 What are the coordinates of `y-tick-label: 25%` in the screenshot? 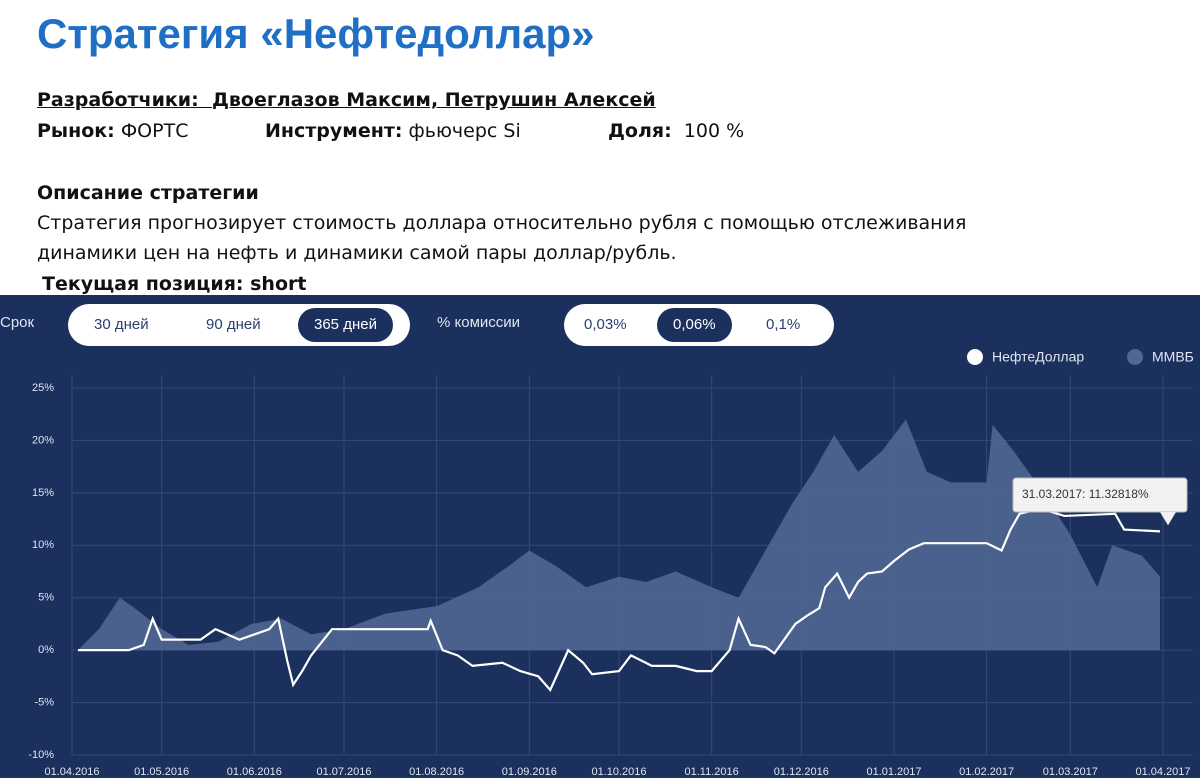 It's located at (43, 388).